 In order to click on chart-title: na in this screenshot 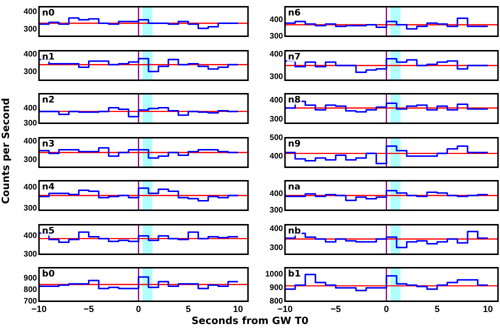, I will do `click(294, 187)`.